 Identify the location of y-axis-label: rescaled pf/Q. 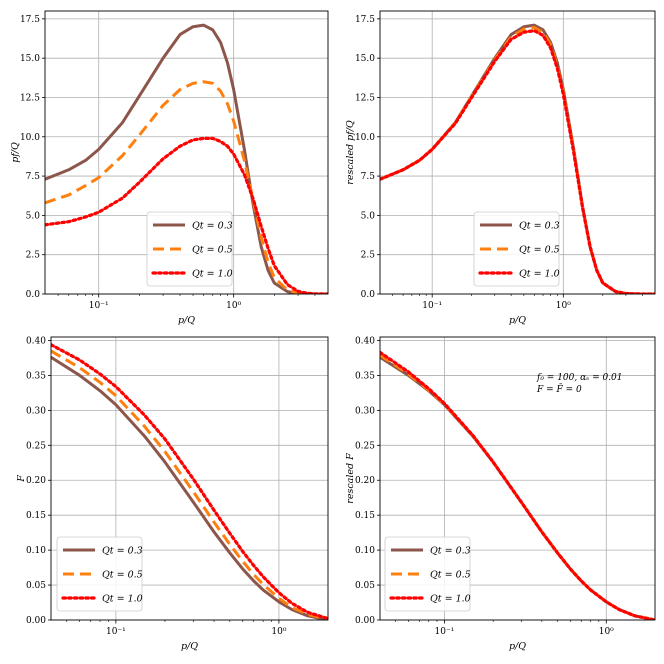
(350, 152).